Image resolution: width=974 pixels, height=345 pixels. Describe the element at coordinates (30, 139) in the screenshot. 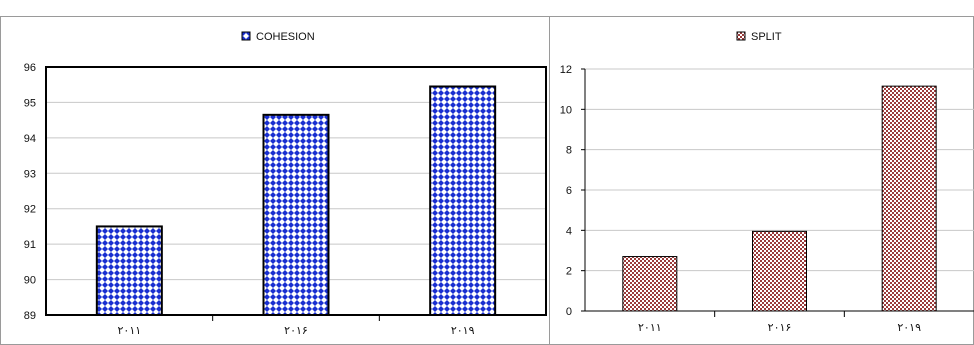

I see `y-tick-label: 94` at that location.